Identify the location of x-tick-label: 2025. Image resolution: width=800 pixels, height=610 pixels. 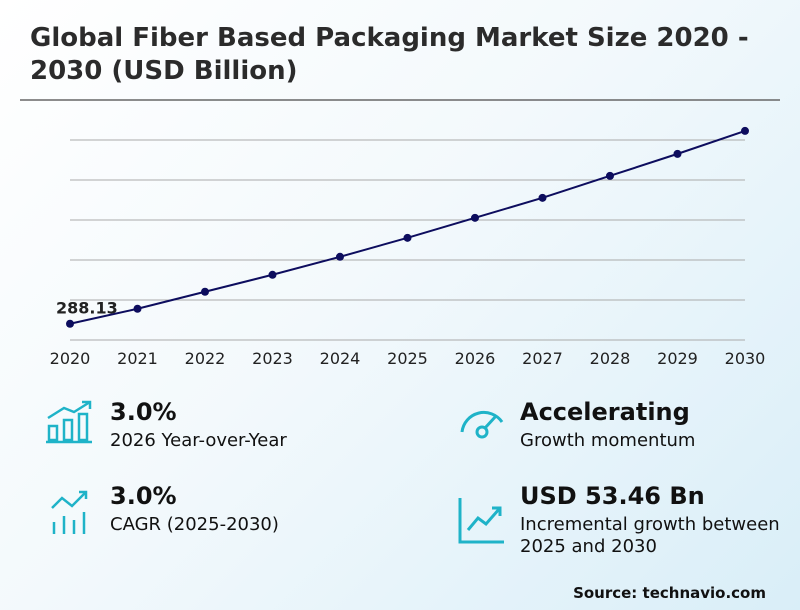
(407, 358).